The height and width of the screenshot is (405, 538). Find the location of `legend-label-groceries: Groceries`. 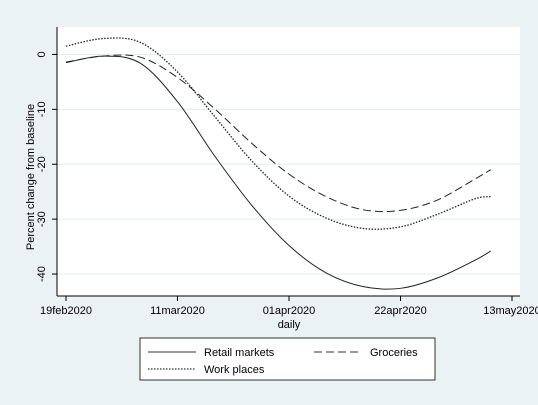

legend-label-groceries: Groceries is located at coordinates (394, 353).